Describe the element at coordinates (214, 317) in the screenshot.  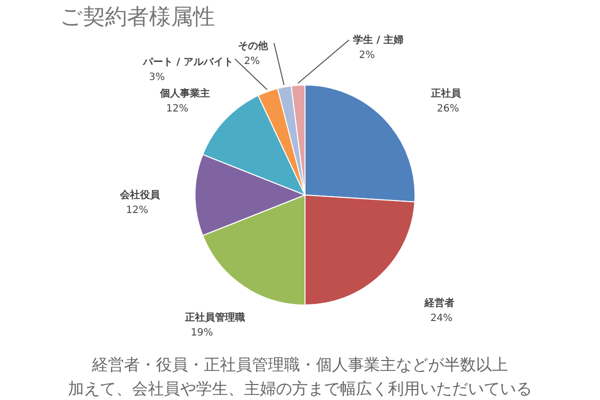
I see `slice-label: 正社員管理職` at that location.